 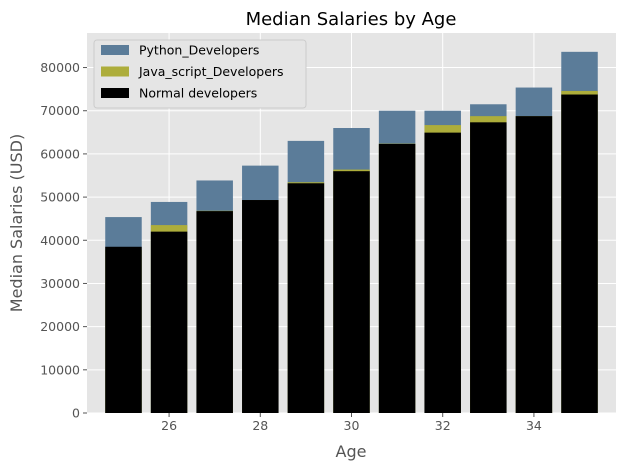 I want to click on x-axis-label: Age, so click(x=351, y=451).